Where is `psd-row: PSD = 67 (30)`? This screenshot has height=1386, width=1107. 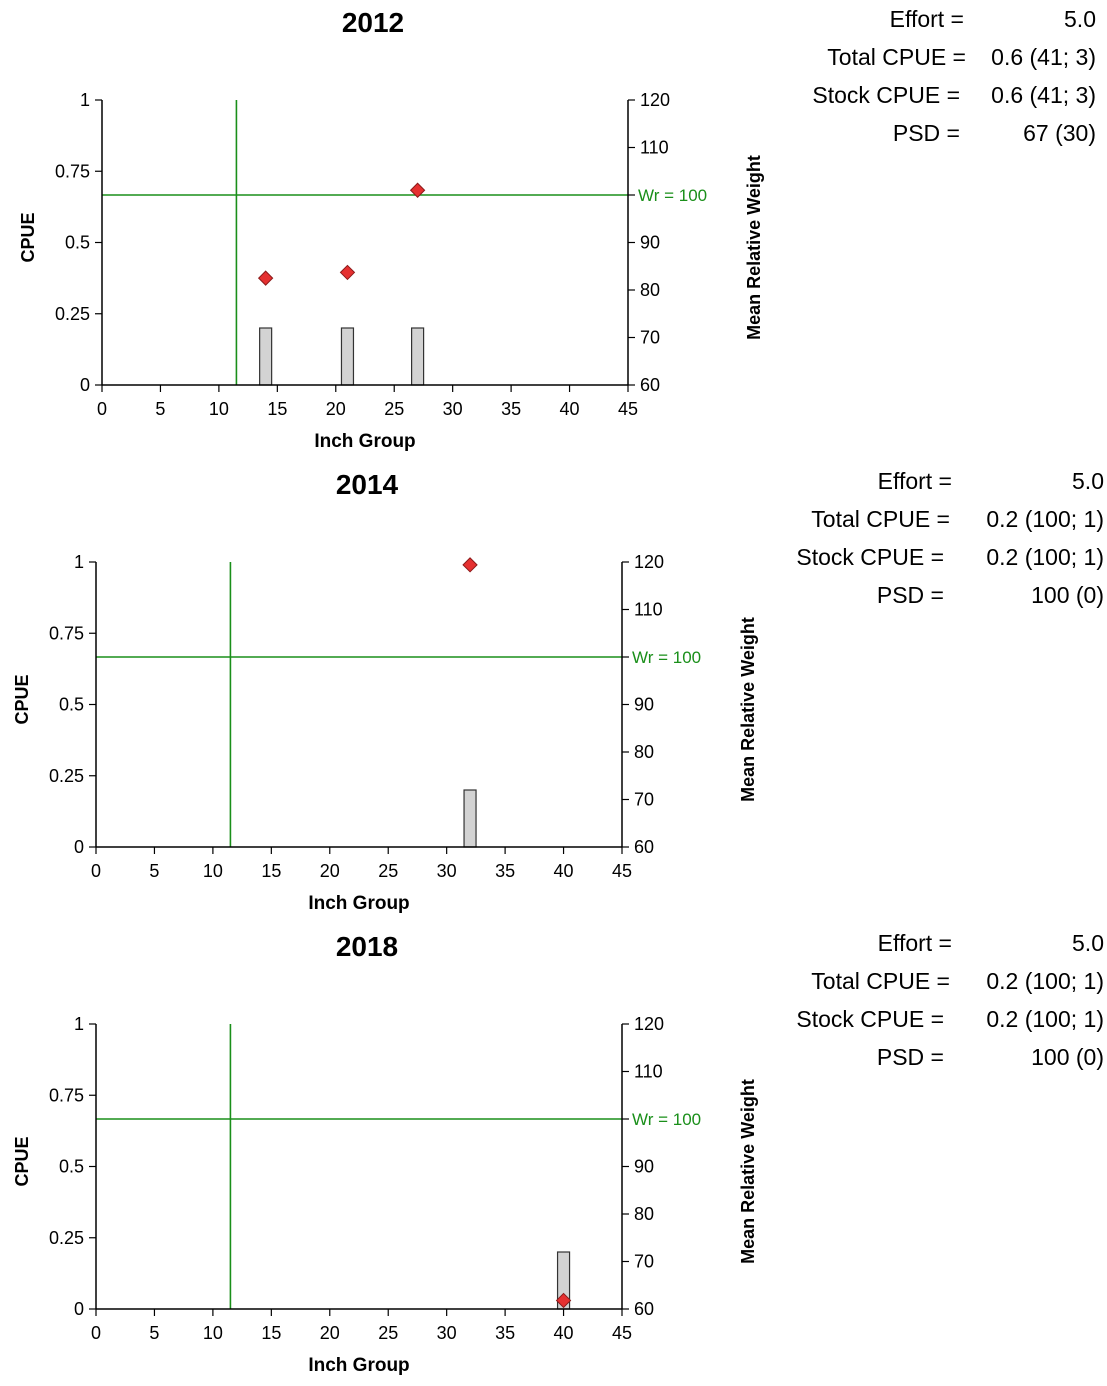
psd-row: PSD = 67 (30) is located at coordinates (930, 135).